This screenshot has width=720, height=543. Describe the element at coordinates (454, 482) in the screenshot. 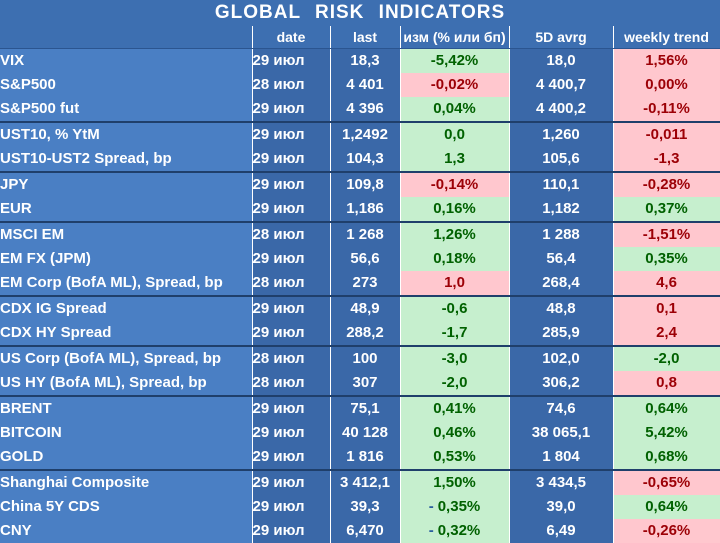

I see `indicator-change: 1,50%` at that location.